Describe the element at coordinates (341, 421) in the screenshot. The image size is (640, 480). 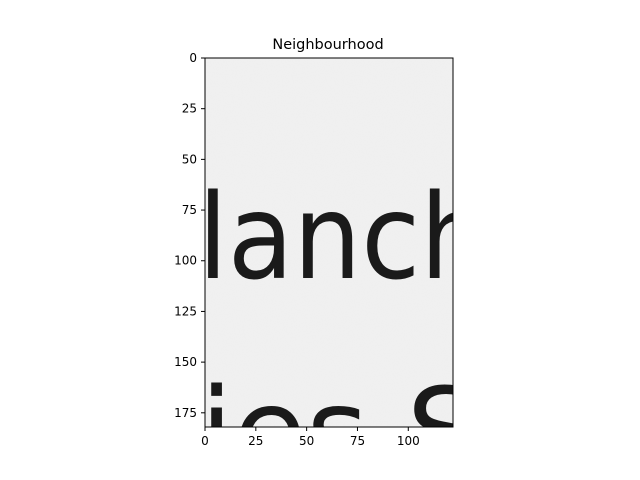
I see `image-text-fragment-2: ies S` at that location.